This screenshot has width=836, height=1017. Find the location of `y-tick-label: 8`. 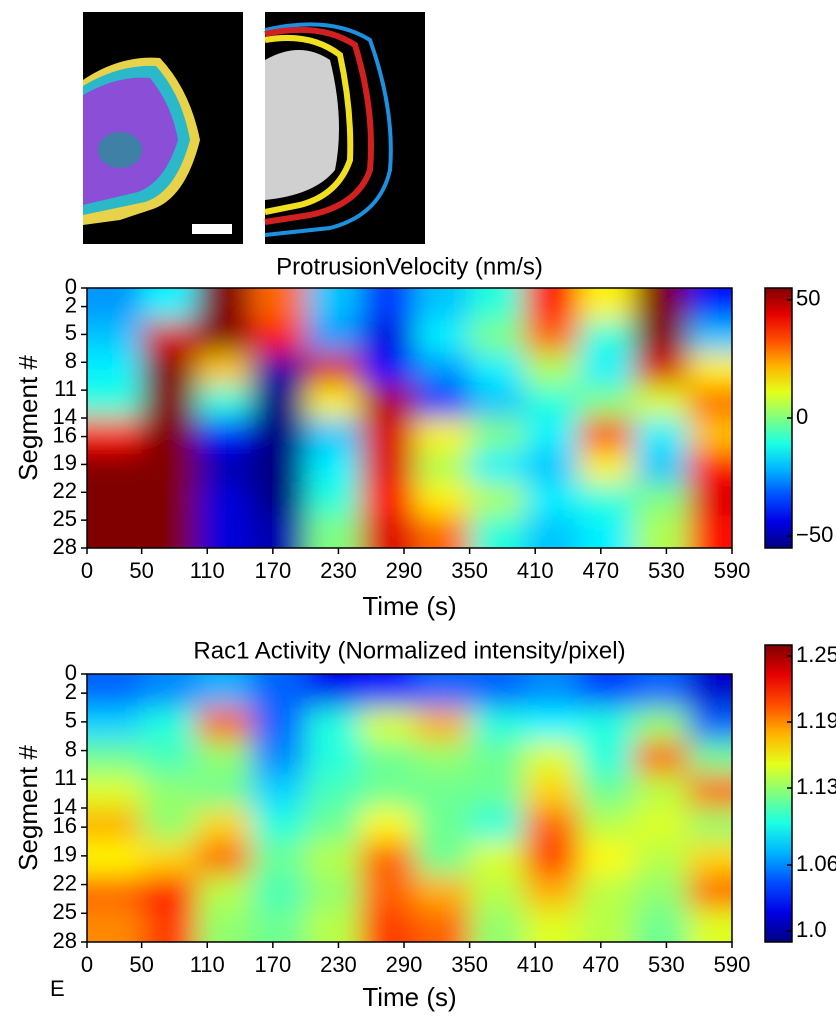

y-tick-label: 8 is located at coordinates (71, 748).